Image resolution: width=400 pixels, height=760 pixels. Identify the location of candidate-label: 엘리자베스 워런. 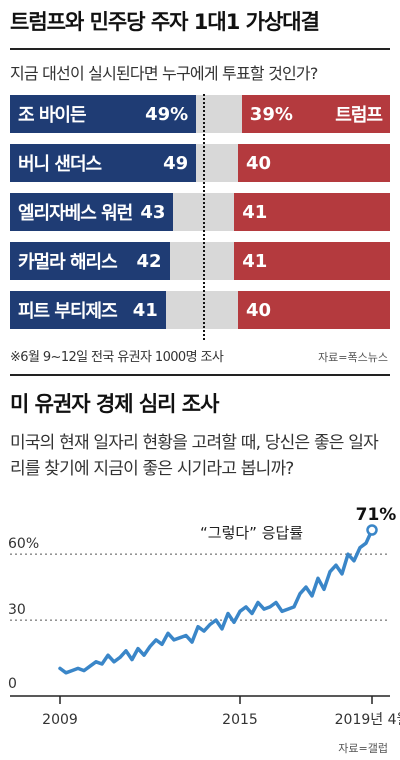
(75, 213).